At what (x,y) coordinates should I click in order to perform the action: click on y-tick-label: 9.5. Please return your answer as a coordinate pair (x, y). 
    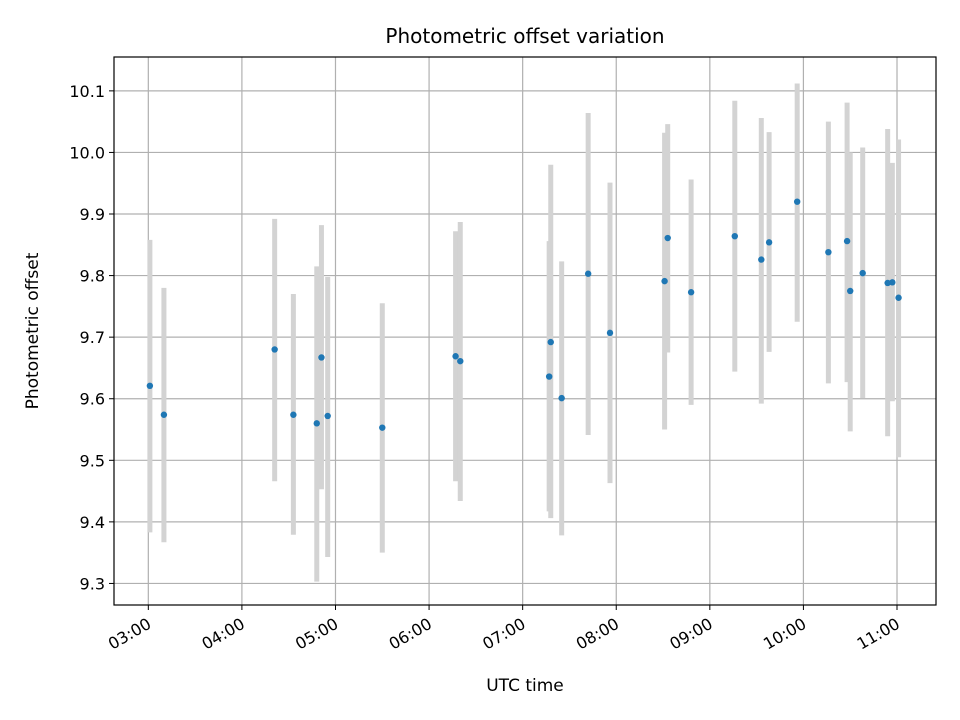
    Looking at the image, I should click on (92, 460).